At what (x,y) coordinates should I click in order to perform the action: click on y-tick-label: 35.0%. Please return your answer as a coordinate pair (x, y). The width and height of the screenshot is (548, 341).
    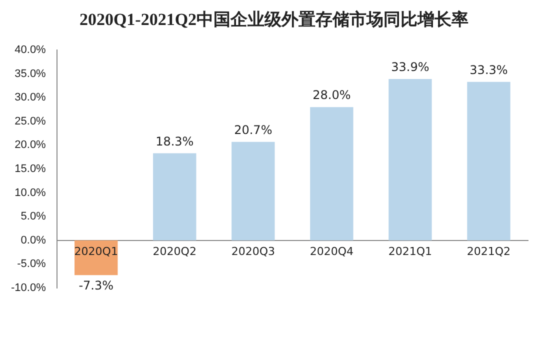
    Looking at the image, I should click on (30, 74).